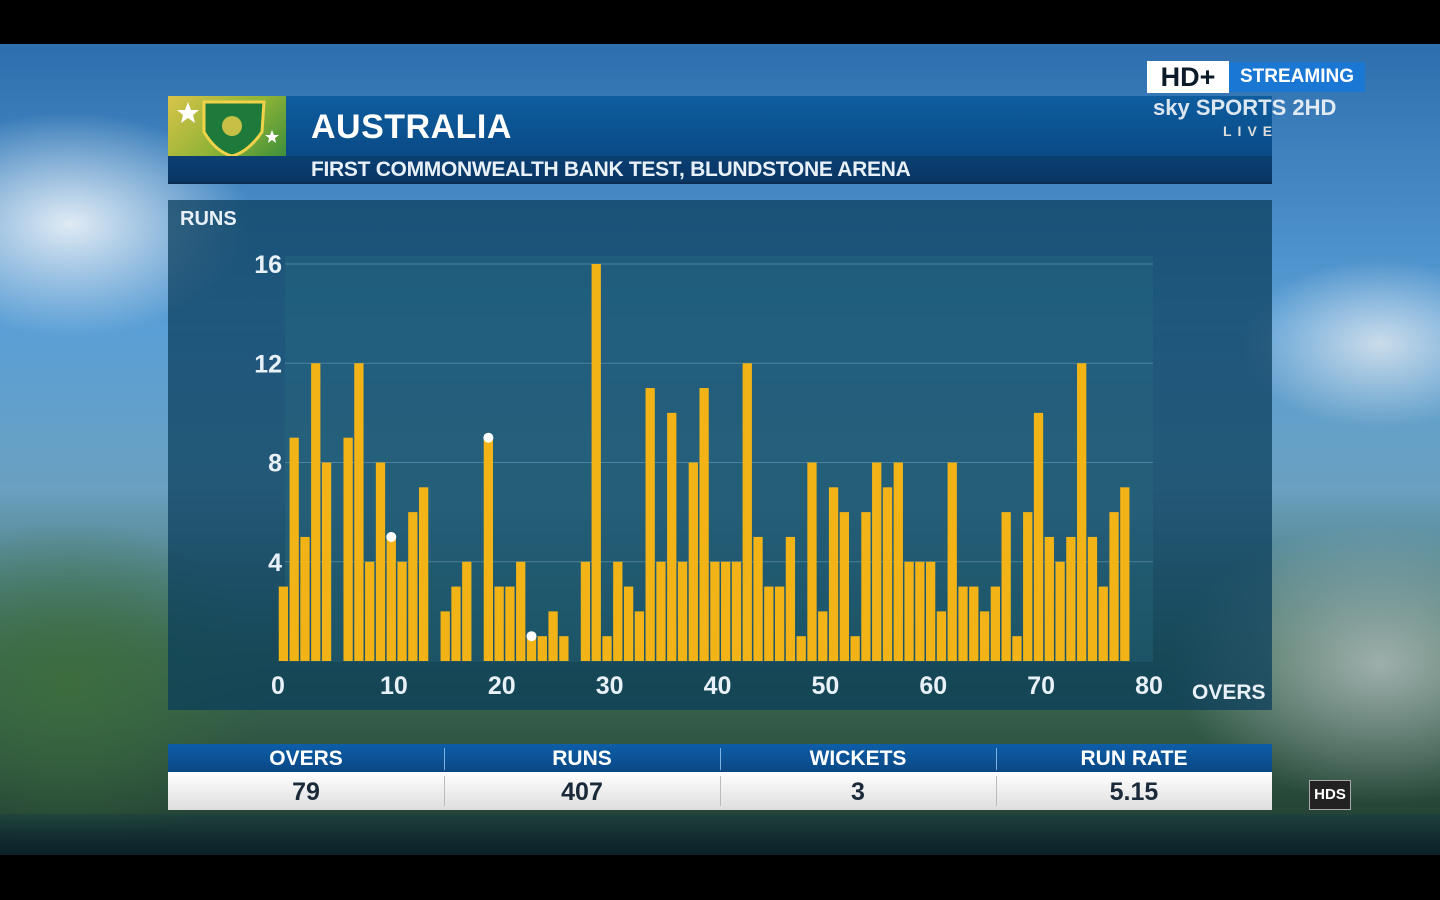 The width and height of the screenshot is (1440, 900). Describe the element at coordinates (718, 686) in the screenshot. I see `x-tick-label: 40` at that location.